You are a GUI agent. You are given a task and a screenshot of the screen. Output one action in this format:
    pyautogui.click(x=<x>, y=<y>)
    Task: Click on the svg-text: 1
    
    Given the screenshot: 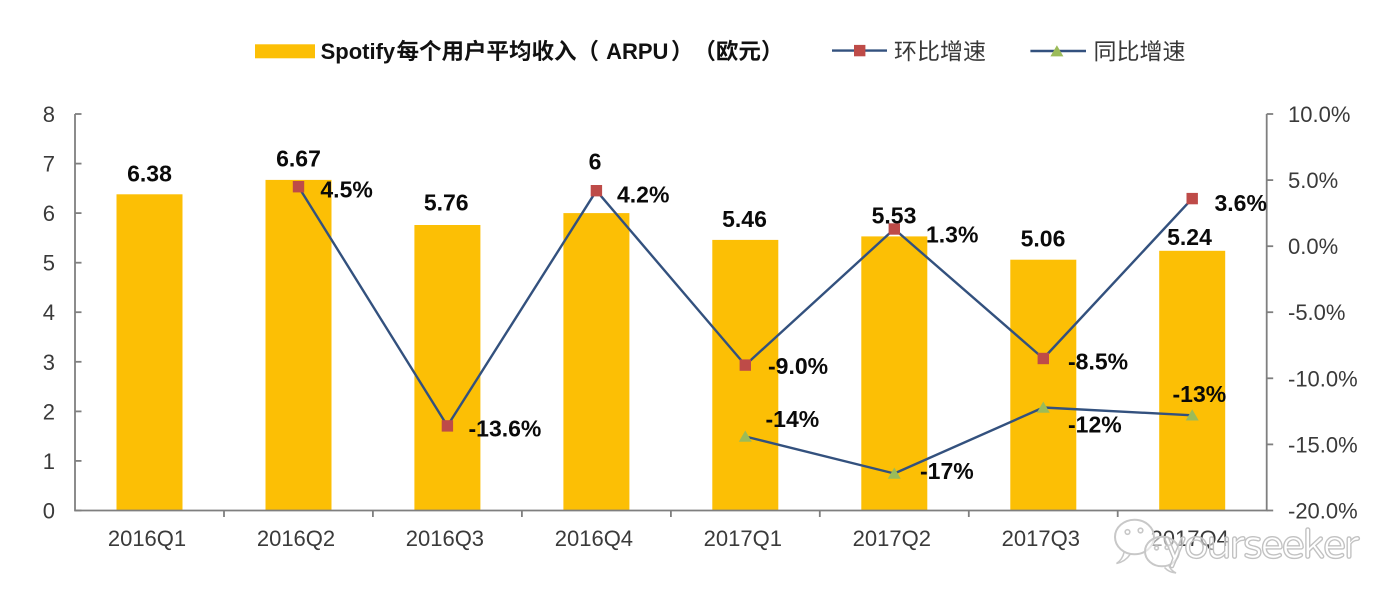 What is the action you would take?
    pyautogui.click(x=49, y=461)
    